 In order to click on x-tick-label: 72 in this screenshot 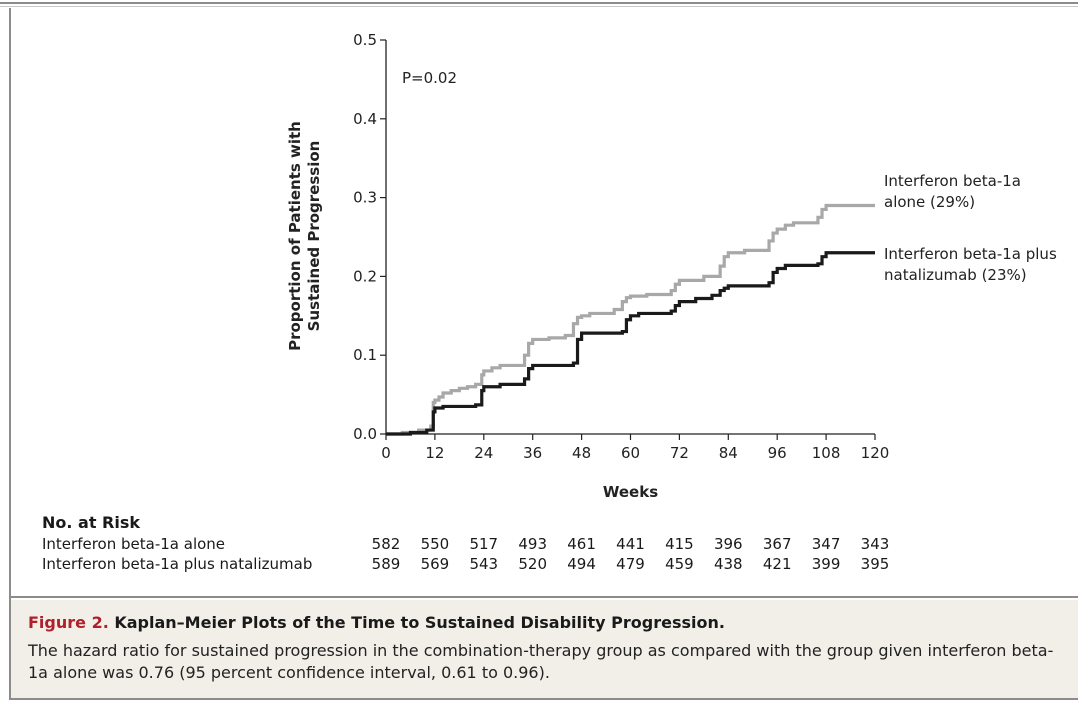, I will do `click(679, 453)`.